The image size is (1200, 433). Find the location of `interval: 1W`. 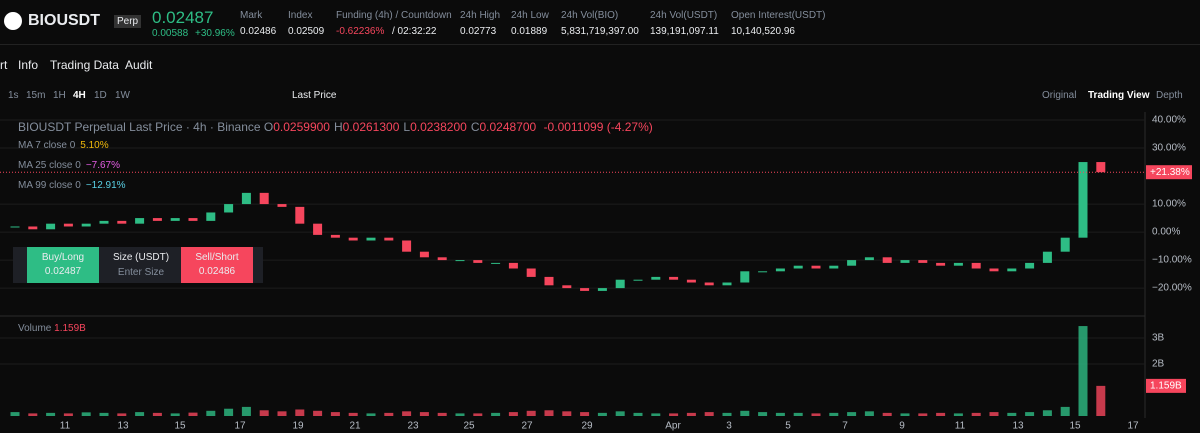

interval: 1W is located at coordinates (122, 95).